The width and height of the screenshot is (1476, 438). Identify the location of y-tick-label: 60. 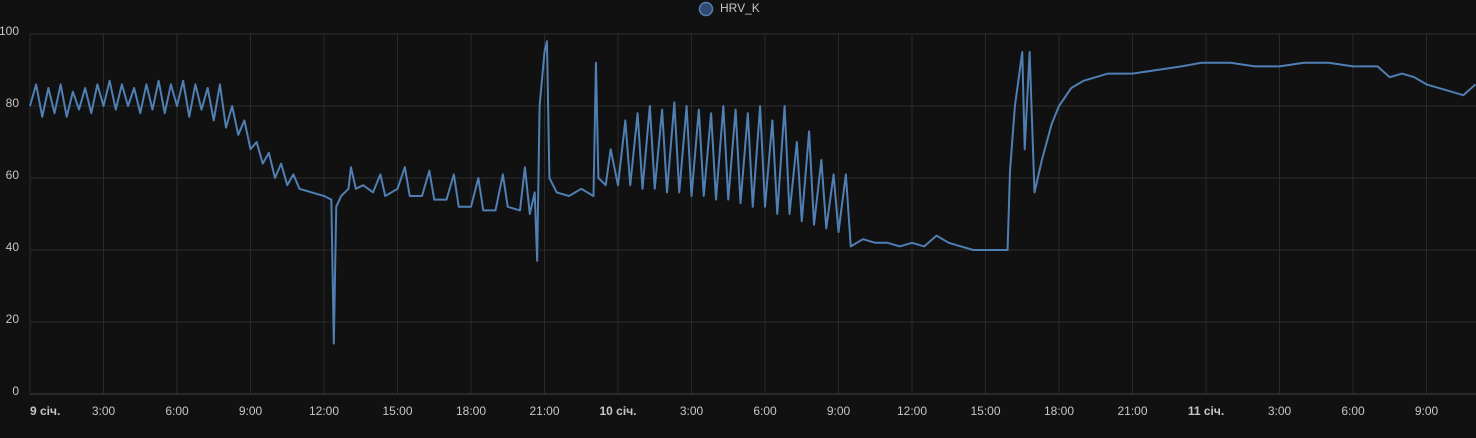
(13, 175).